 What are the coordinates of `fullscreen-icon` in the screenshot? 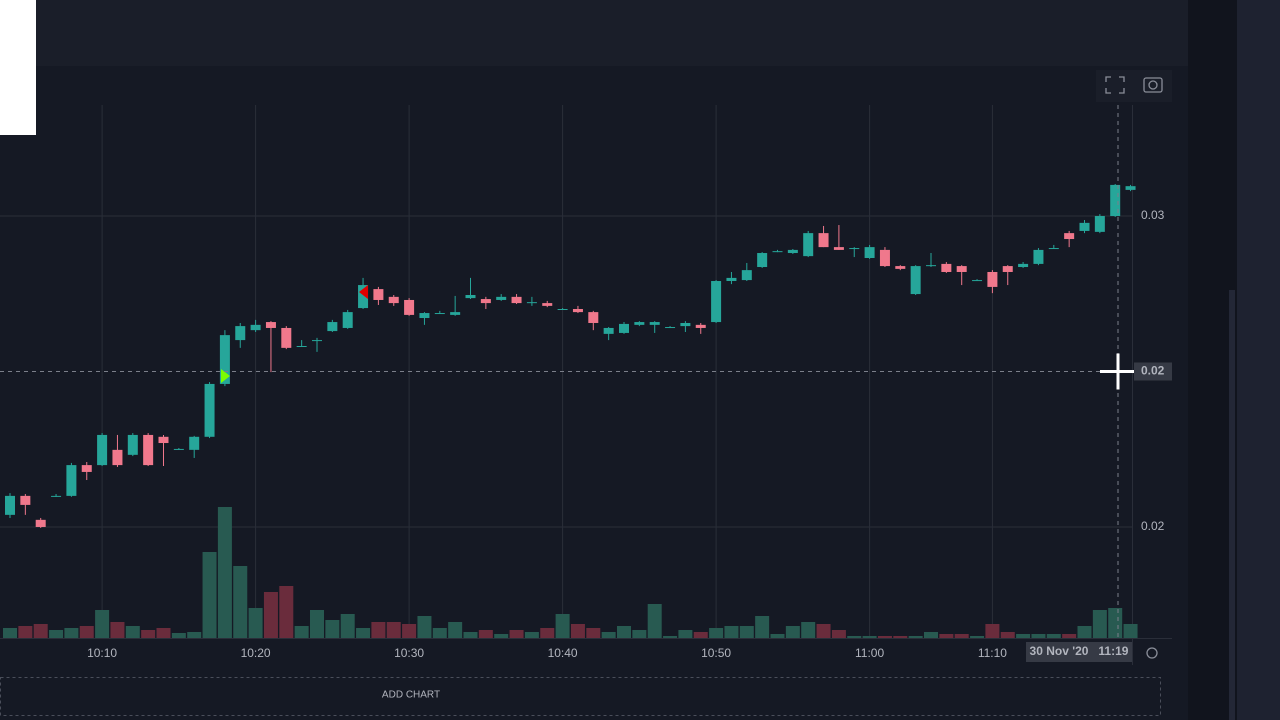 It's located at (1115, 85).